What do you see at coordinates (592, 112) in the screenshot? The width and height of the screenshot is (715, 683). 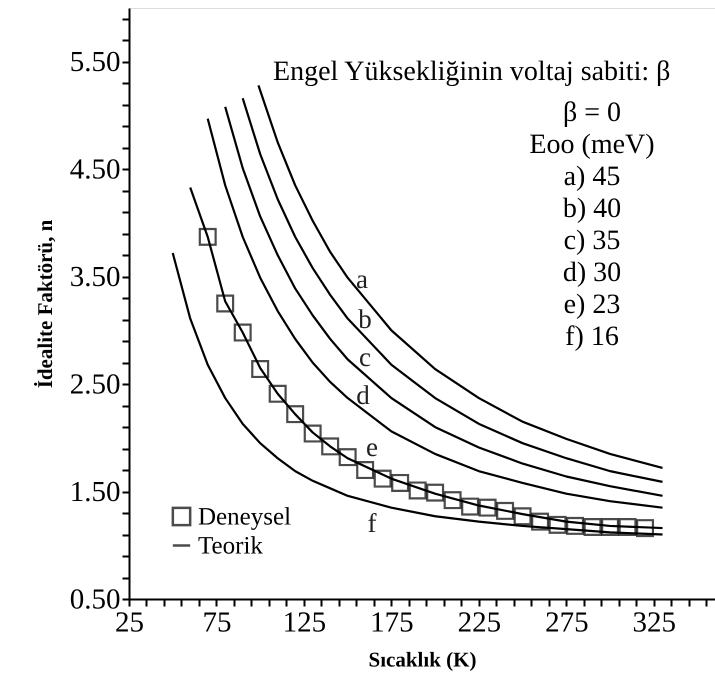 I see `annotation: β = 0` at bounding box center [592, 112].